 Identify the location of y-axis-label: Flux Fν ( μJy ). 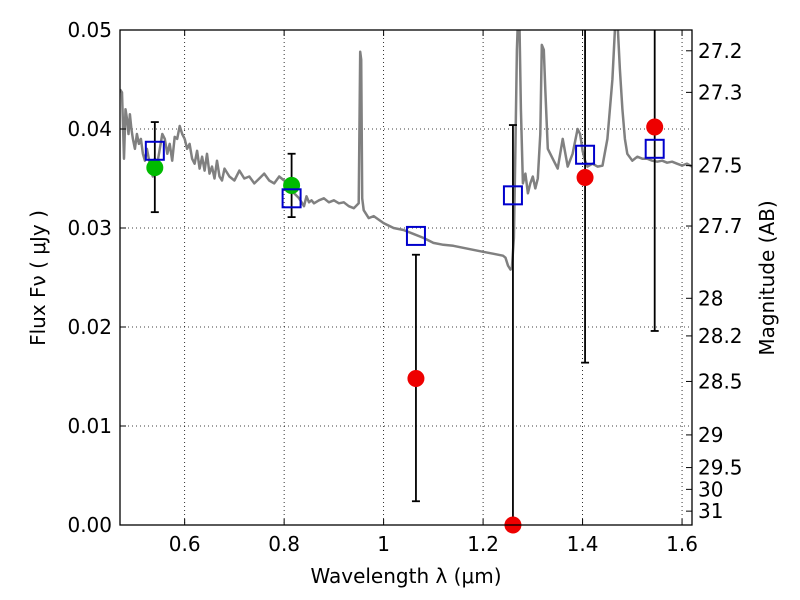
(38, 278).